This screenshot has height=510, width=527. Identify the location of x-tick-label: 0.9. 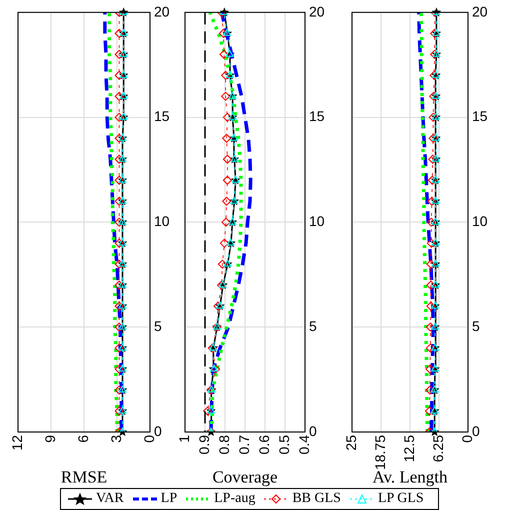
(204, 444).